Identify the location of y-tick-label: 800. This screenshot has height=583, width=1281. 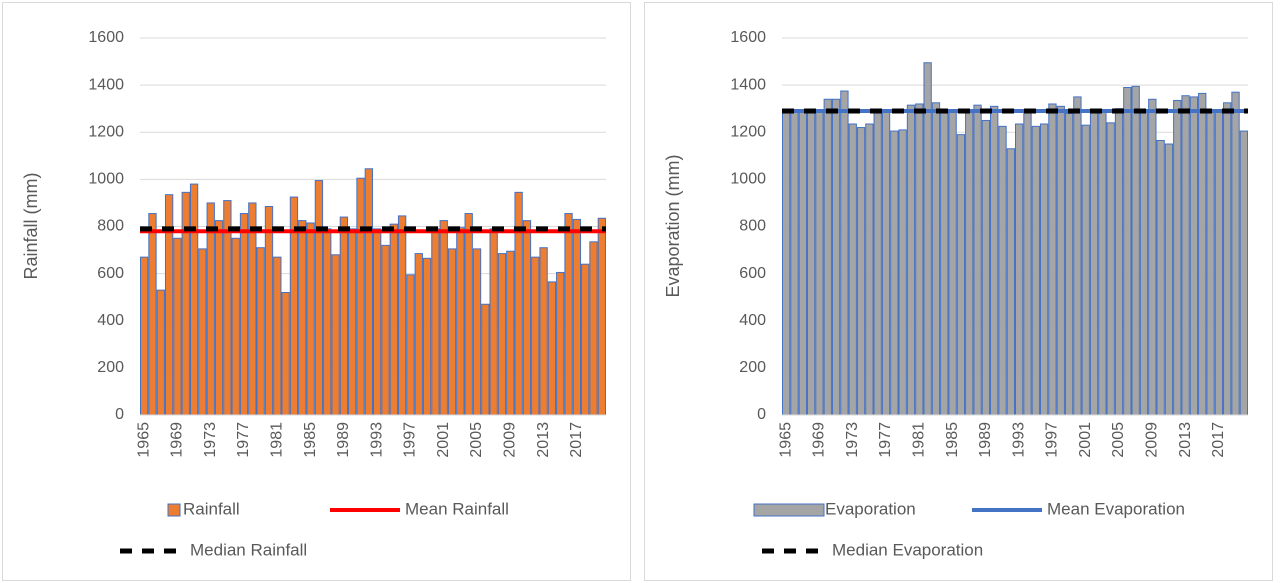
(110, 226).